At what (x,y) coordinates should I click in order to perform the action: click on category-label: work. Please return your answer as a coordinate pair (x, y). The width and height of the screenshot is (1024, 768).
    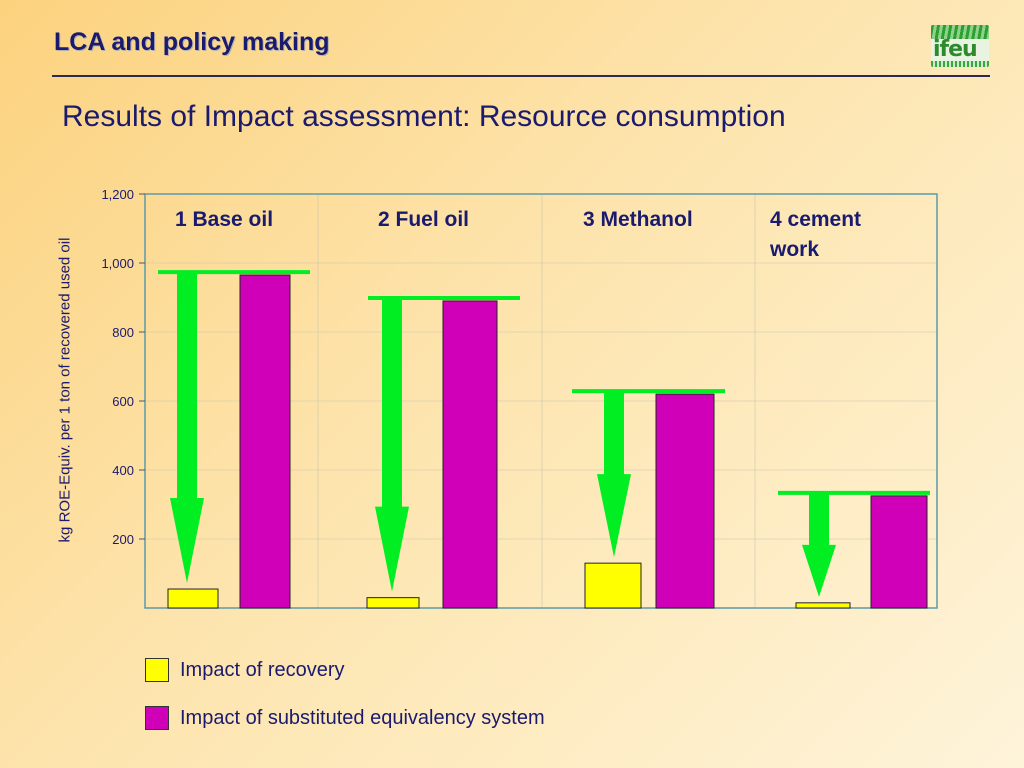
    Looking at the image, I should click on (794, 249).